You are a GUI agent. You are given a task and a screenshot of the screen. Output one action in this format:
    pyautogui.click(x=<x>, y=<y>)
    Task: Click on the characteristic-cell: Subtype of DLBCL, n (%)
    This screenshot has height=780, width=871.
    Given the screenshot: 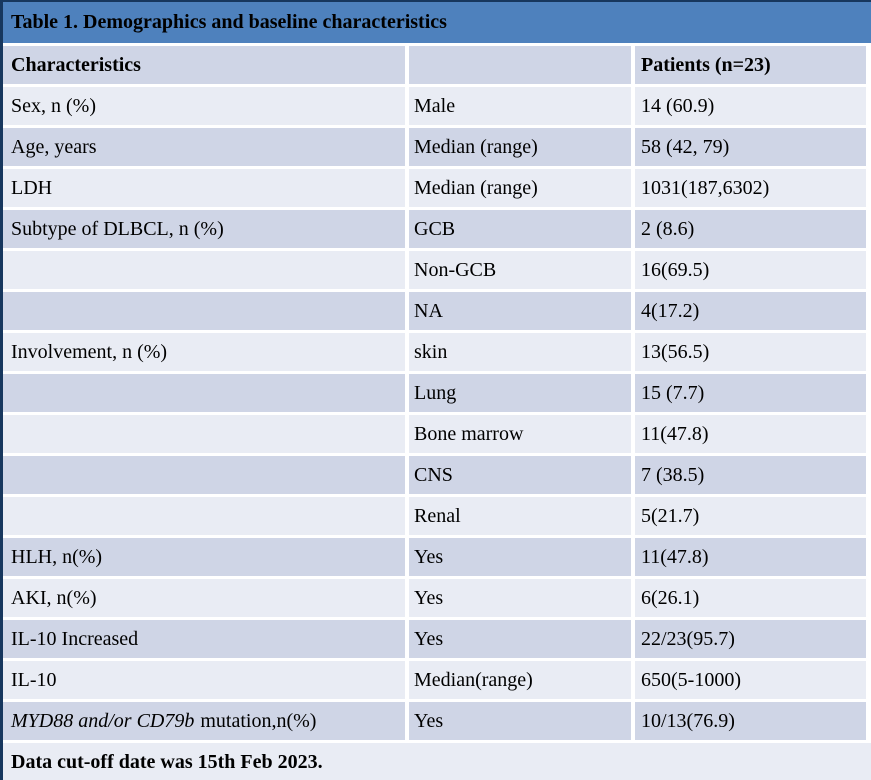 What is the action you would take?
    pyautogui.click(x=204, y=229)
    